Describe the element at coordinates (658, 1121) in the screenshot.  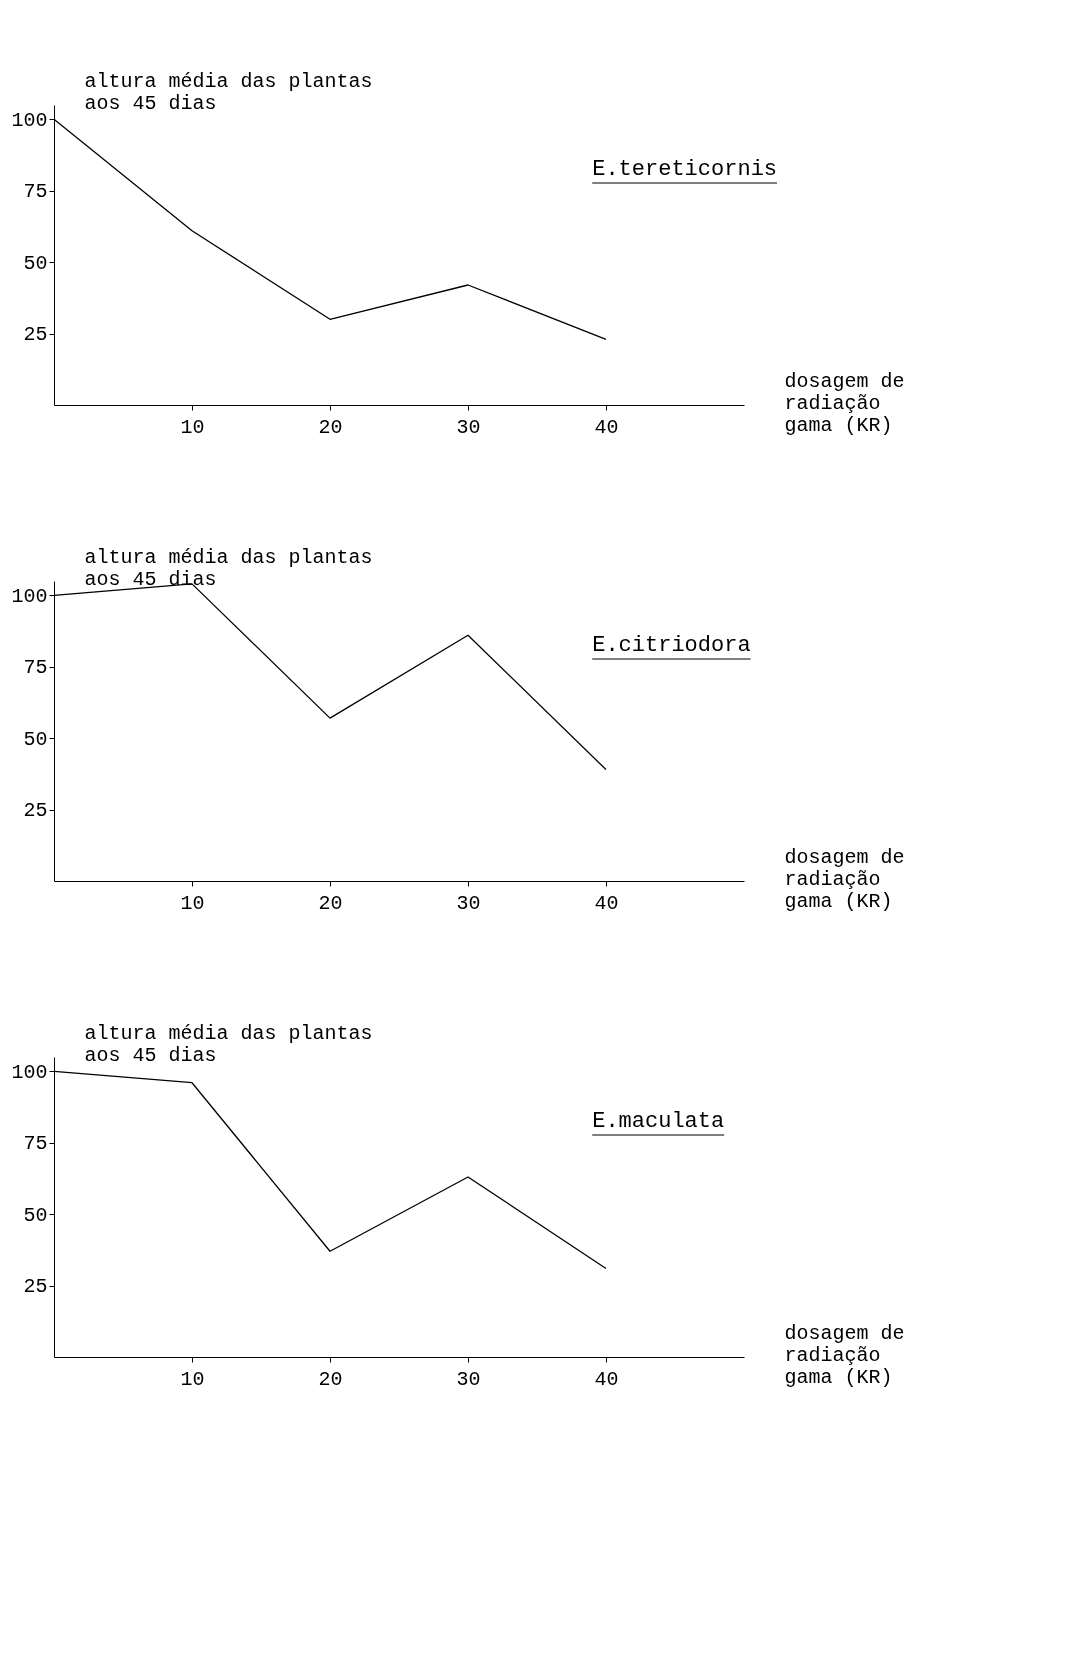
I see `text: E.maculata` at that location.